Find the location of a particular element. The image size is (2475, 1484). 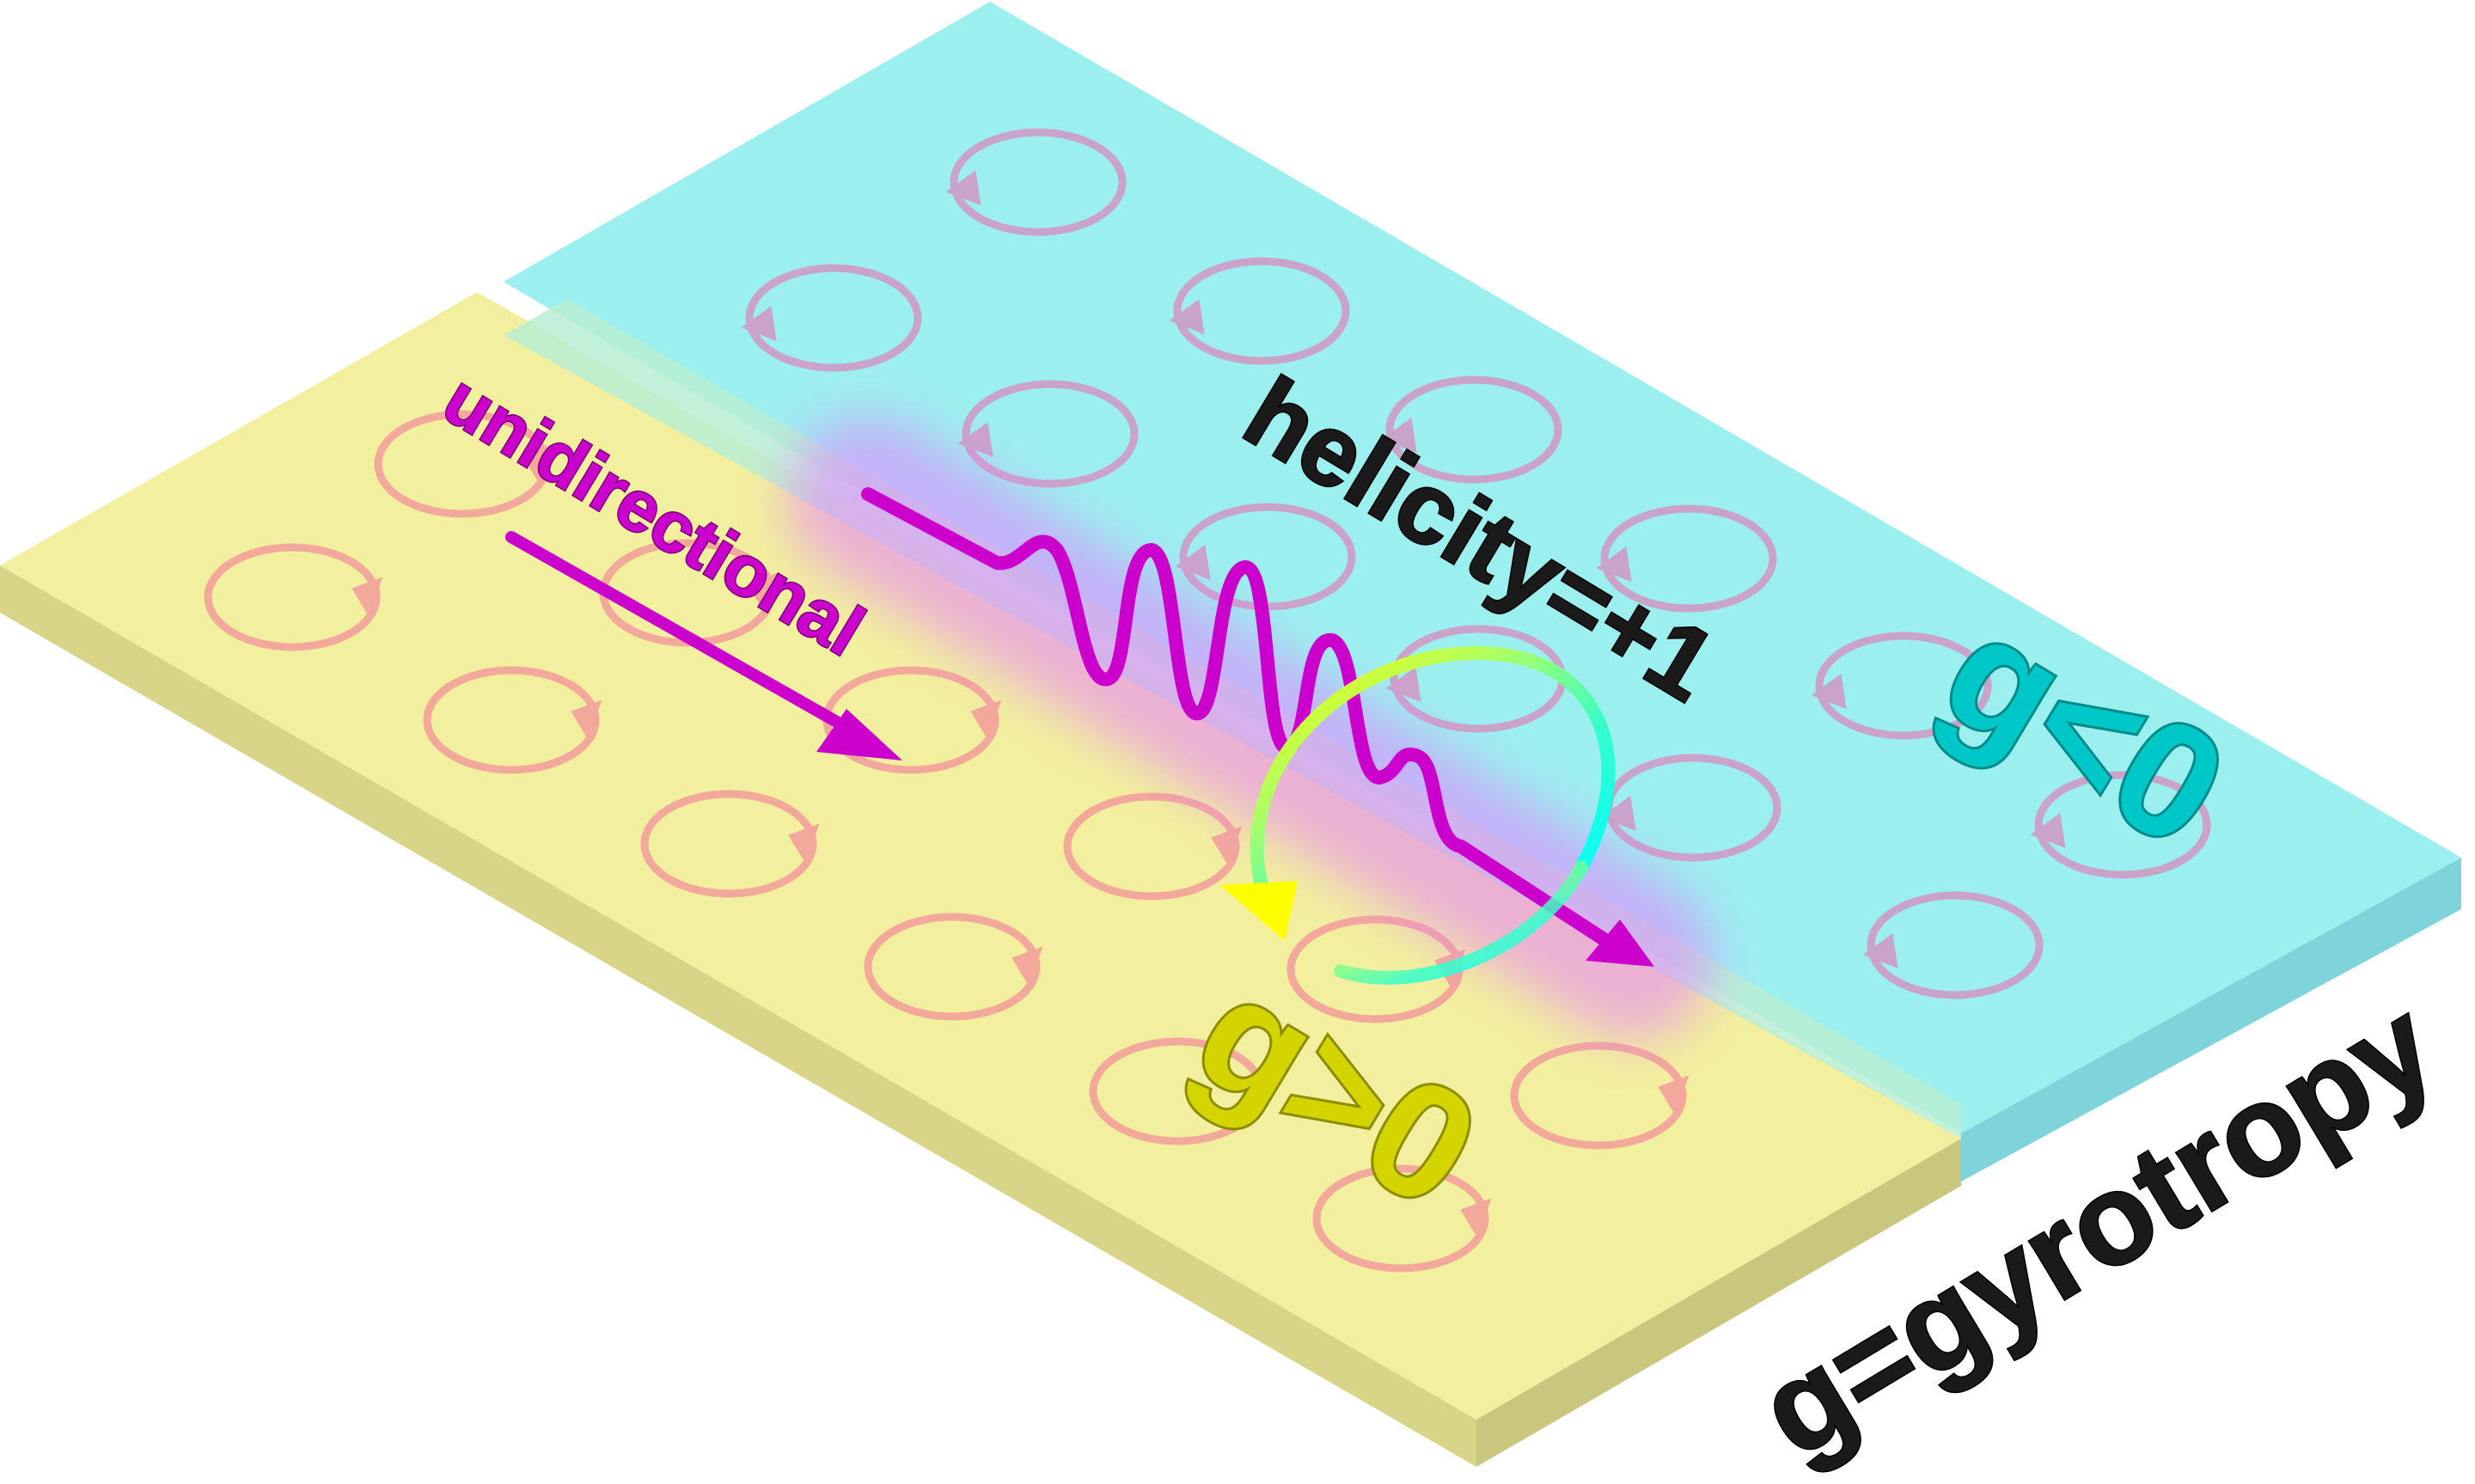

unidirectional-arrow is located at coordinates (685, 636).